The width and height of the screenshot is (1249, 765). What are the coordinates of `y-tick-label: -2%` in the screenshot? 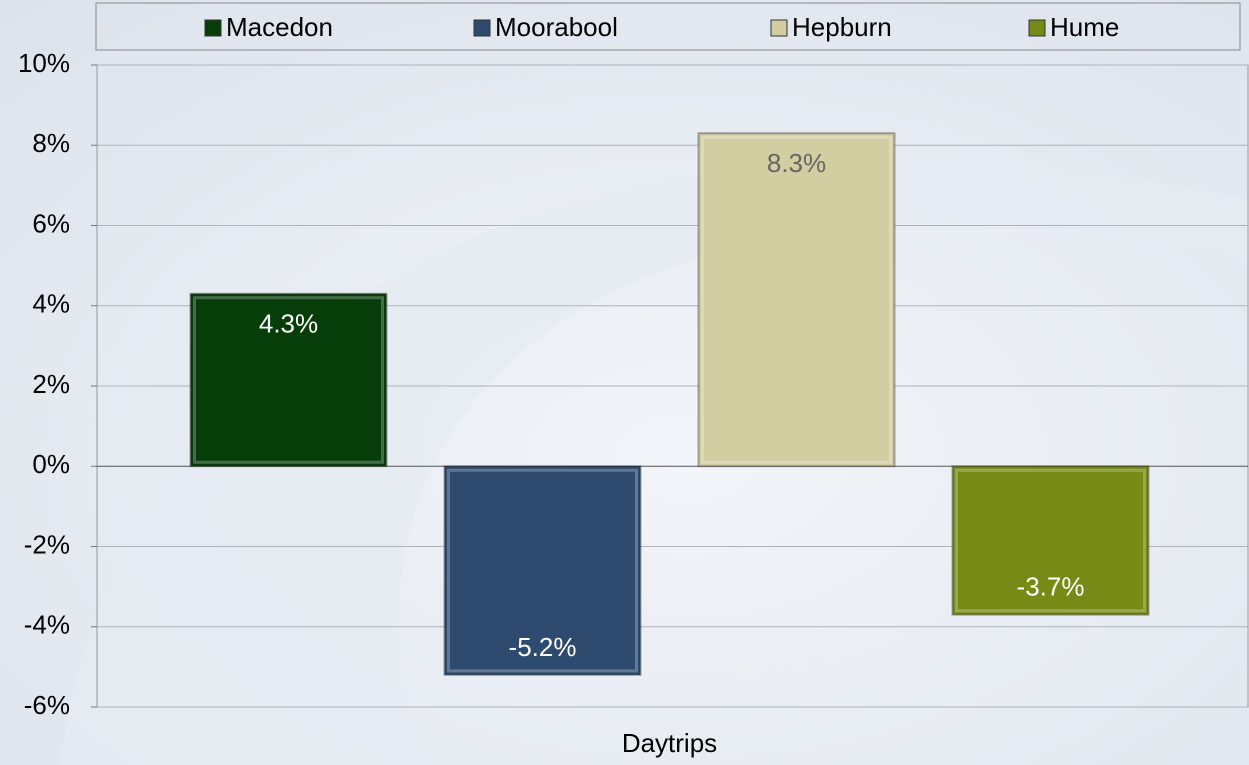 It's located at (47, 544).